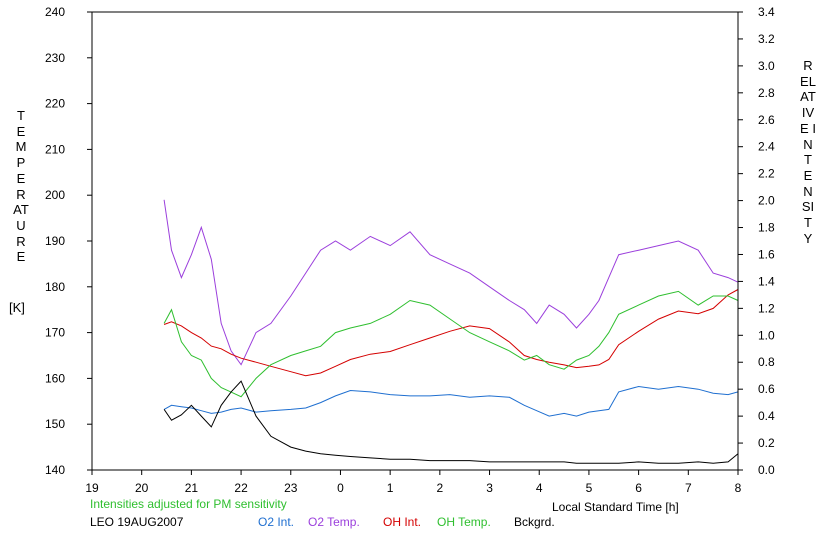 This screenshot has width=828, height=535. Describe the element at coordinates (192, 488) in the screenshot. I see `x-tick-label: 21` at that location.